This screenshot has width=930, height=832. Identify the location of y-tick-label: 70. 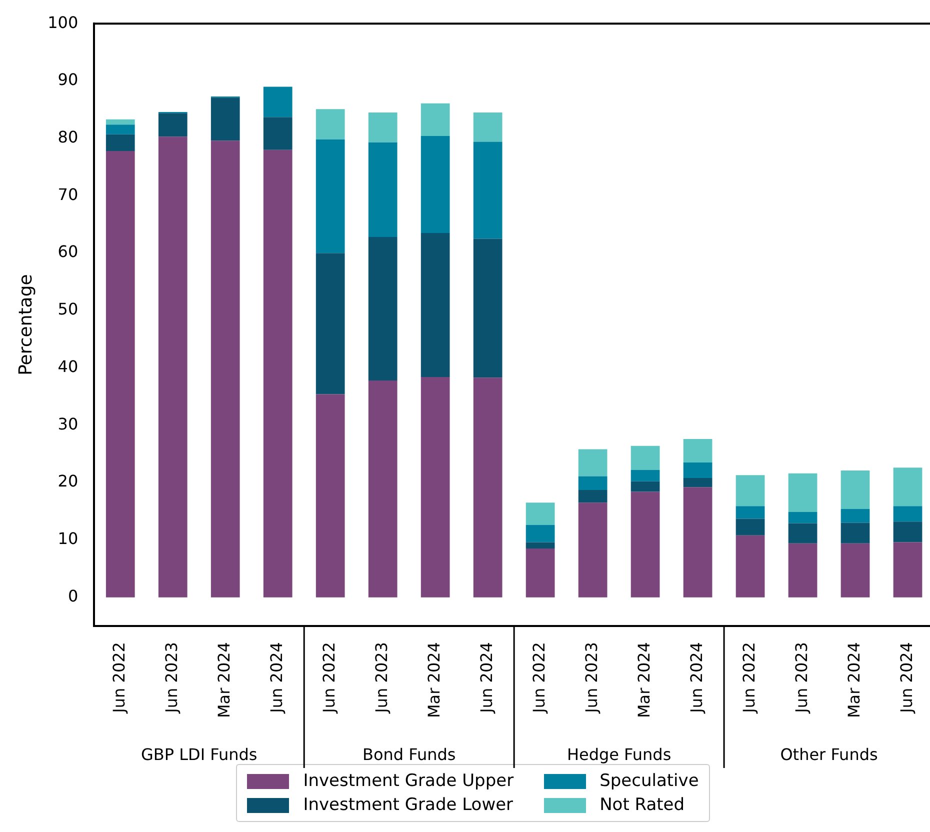
(68, 194).